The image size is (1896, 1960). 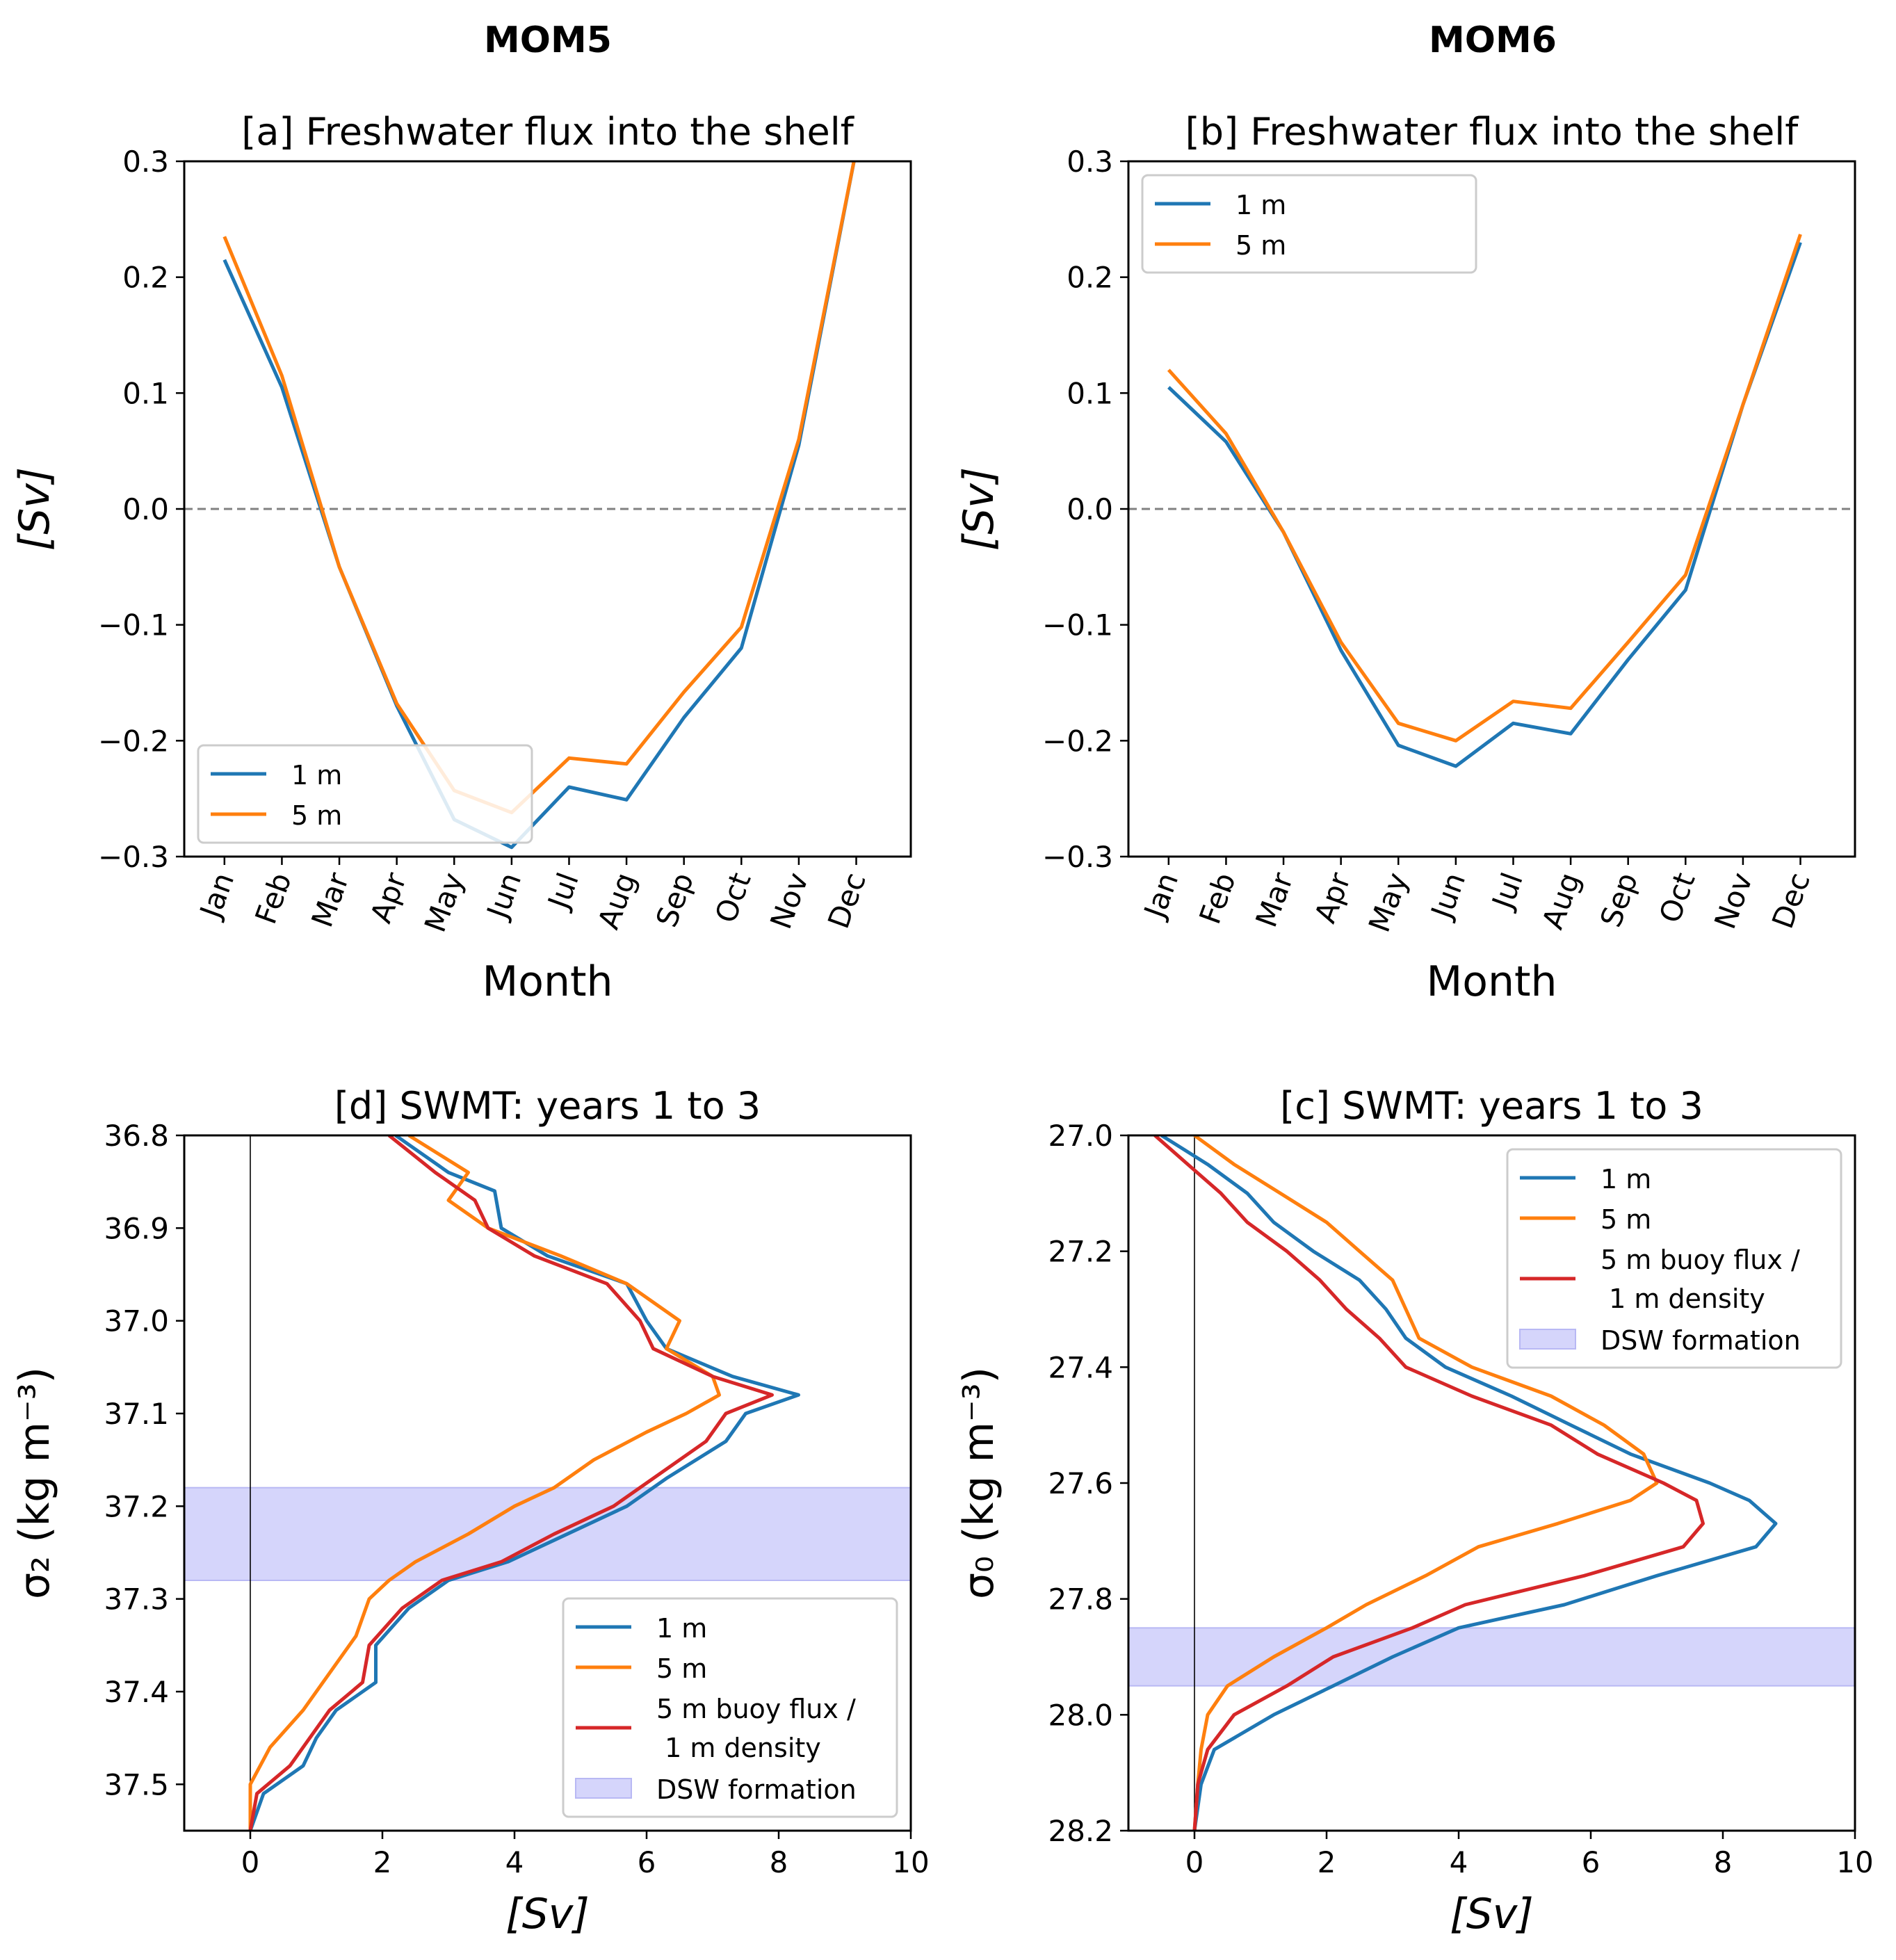 I want to click on y-tick-label: 0.2, so click(x=1090, y=278).